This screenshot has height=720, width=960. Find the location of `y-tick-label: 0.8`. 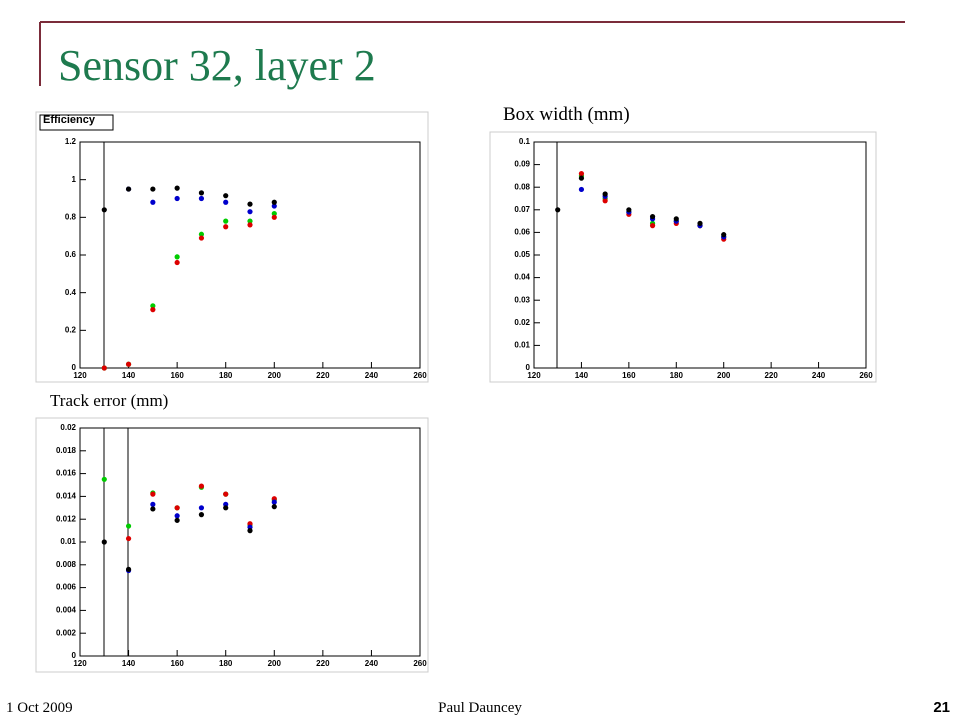

y-tick-label: 0.8 is located at coordinates (71, 216).